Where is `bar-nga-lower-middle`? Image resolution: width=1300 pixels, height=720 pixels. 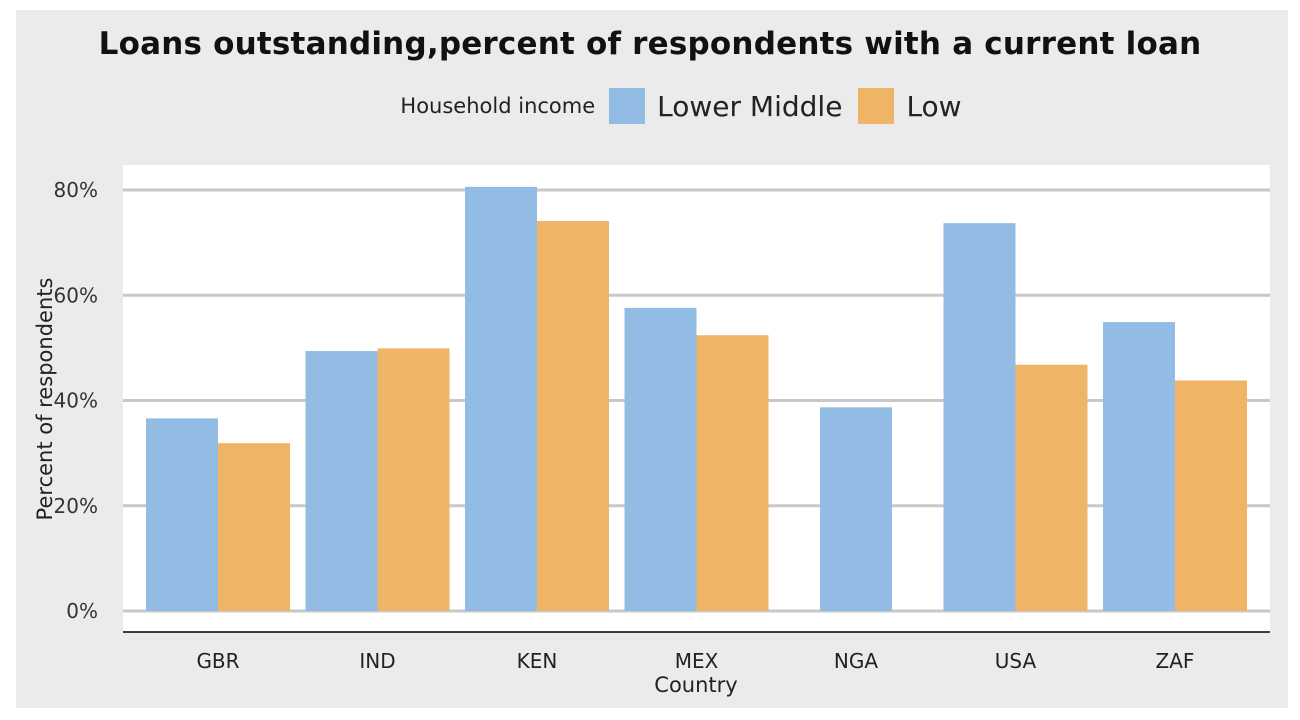
bar-nga-lower-middle is located at coordinates (856, 509).